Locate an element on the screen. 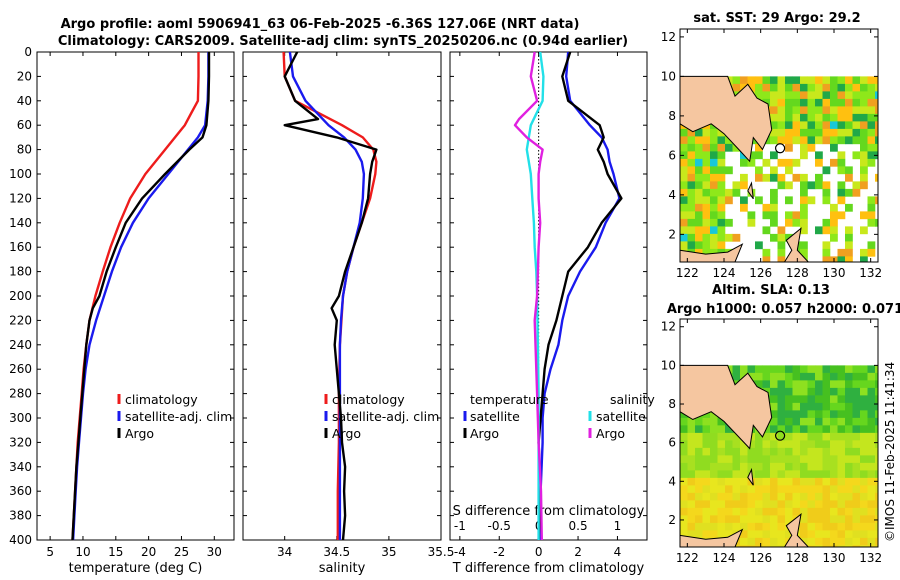  land-mindanao is located at coordinates (726, 119).